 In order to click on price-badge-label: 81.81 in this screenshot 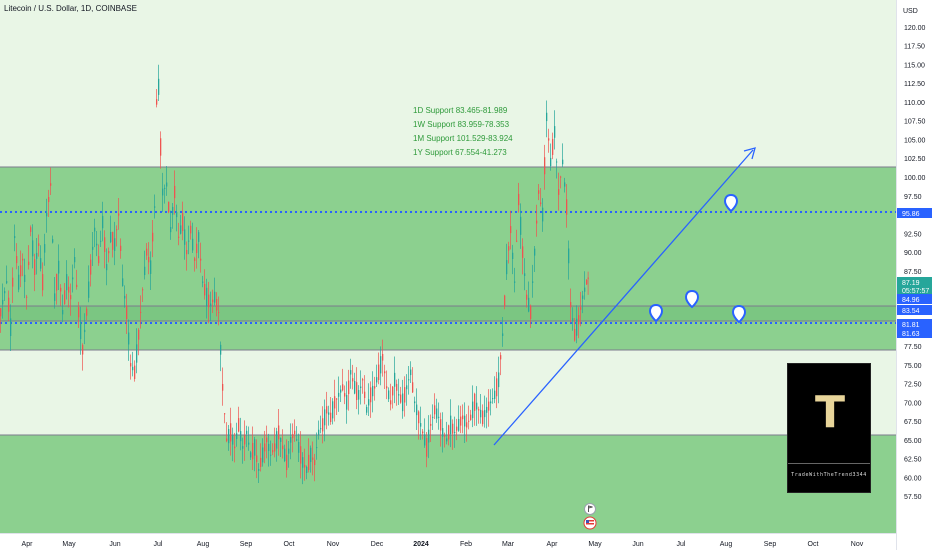, I will do `click(911, 325)`.